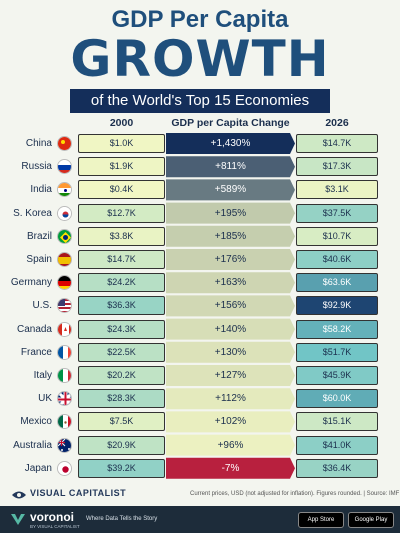 This screenshot has width=400, height=533. I want to click on header-change: GDP per Capita Change, so click(230, 123).